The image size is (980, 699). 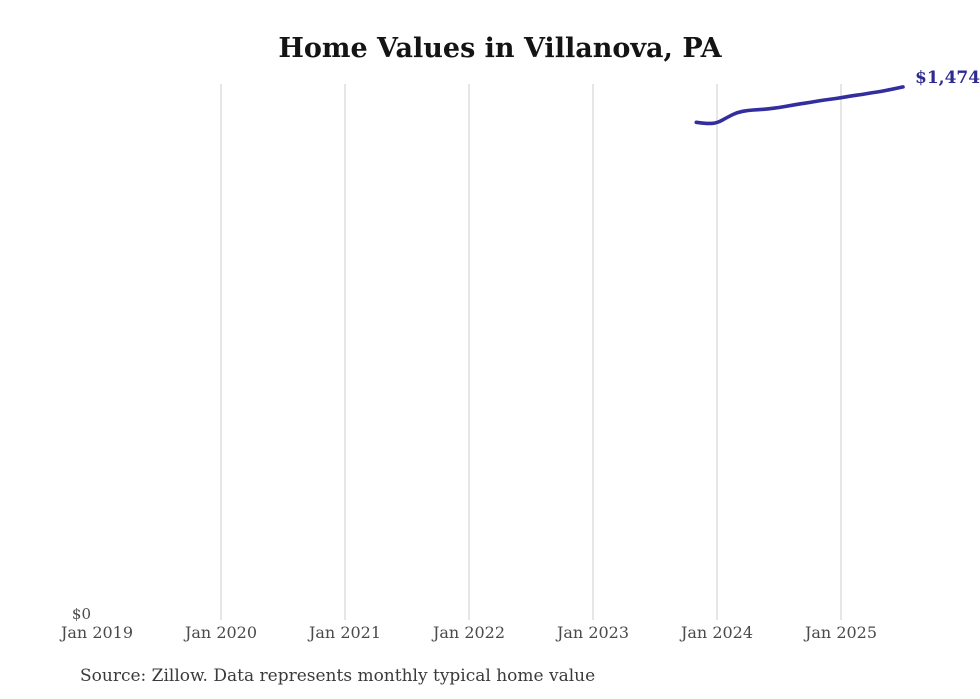 What do you see at coordinates (841, 632) in the screenshot?
I see `x-tick-label: Jan 2025` at bounding box center [841, 632].